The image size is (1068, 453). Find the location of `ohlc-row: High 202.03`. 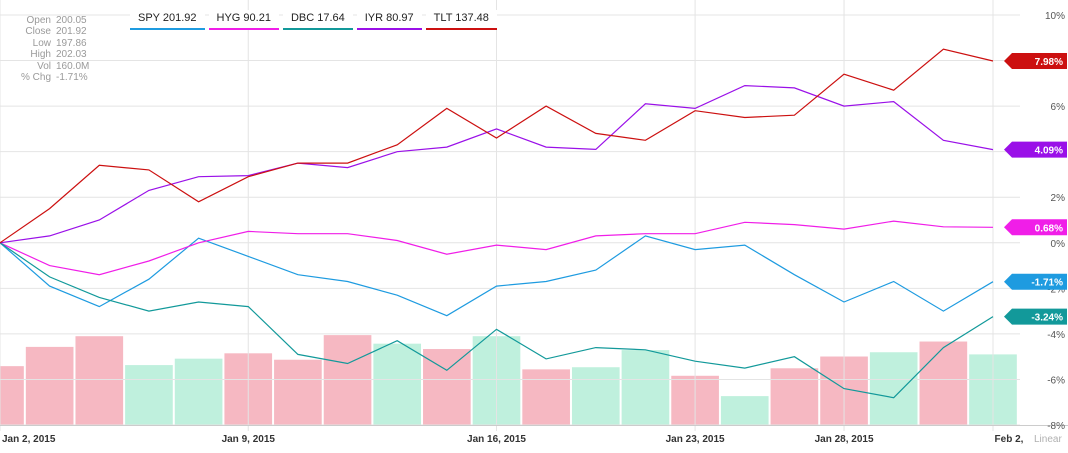

ohlc-row: High 202.03 is located at coordinates (46, 54).